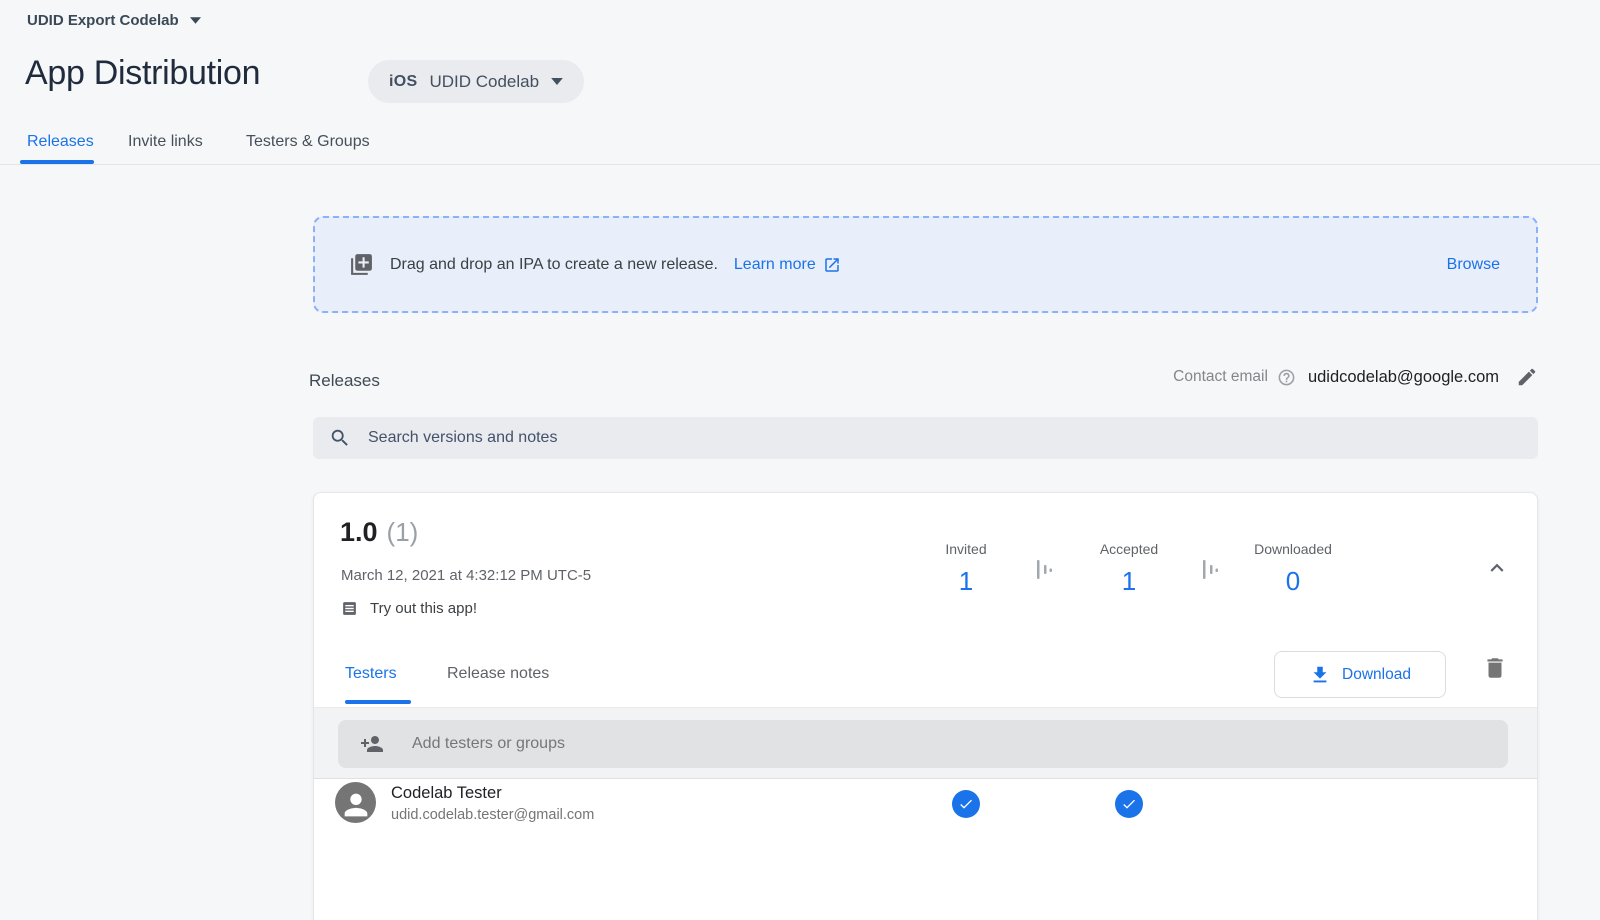 Image resolution: width=1600 pixels, height=920 pixels. I want to click on tab-release-notes: Release notes, so click(498, 673).